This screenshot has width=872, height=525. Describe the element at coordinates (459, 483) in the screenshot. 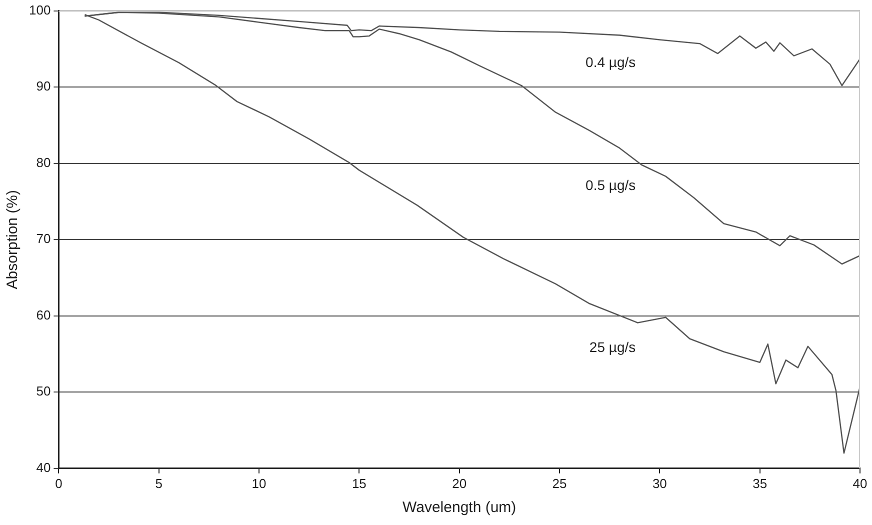

I see `x-tick-label: 20` at that location.